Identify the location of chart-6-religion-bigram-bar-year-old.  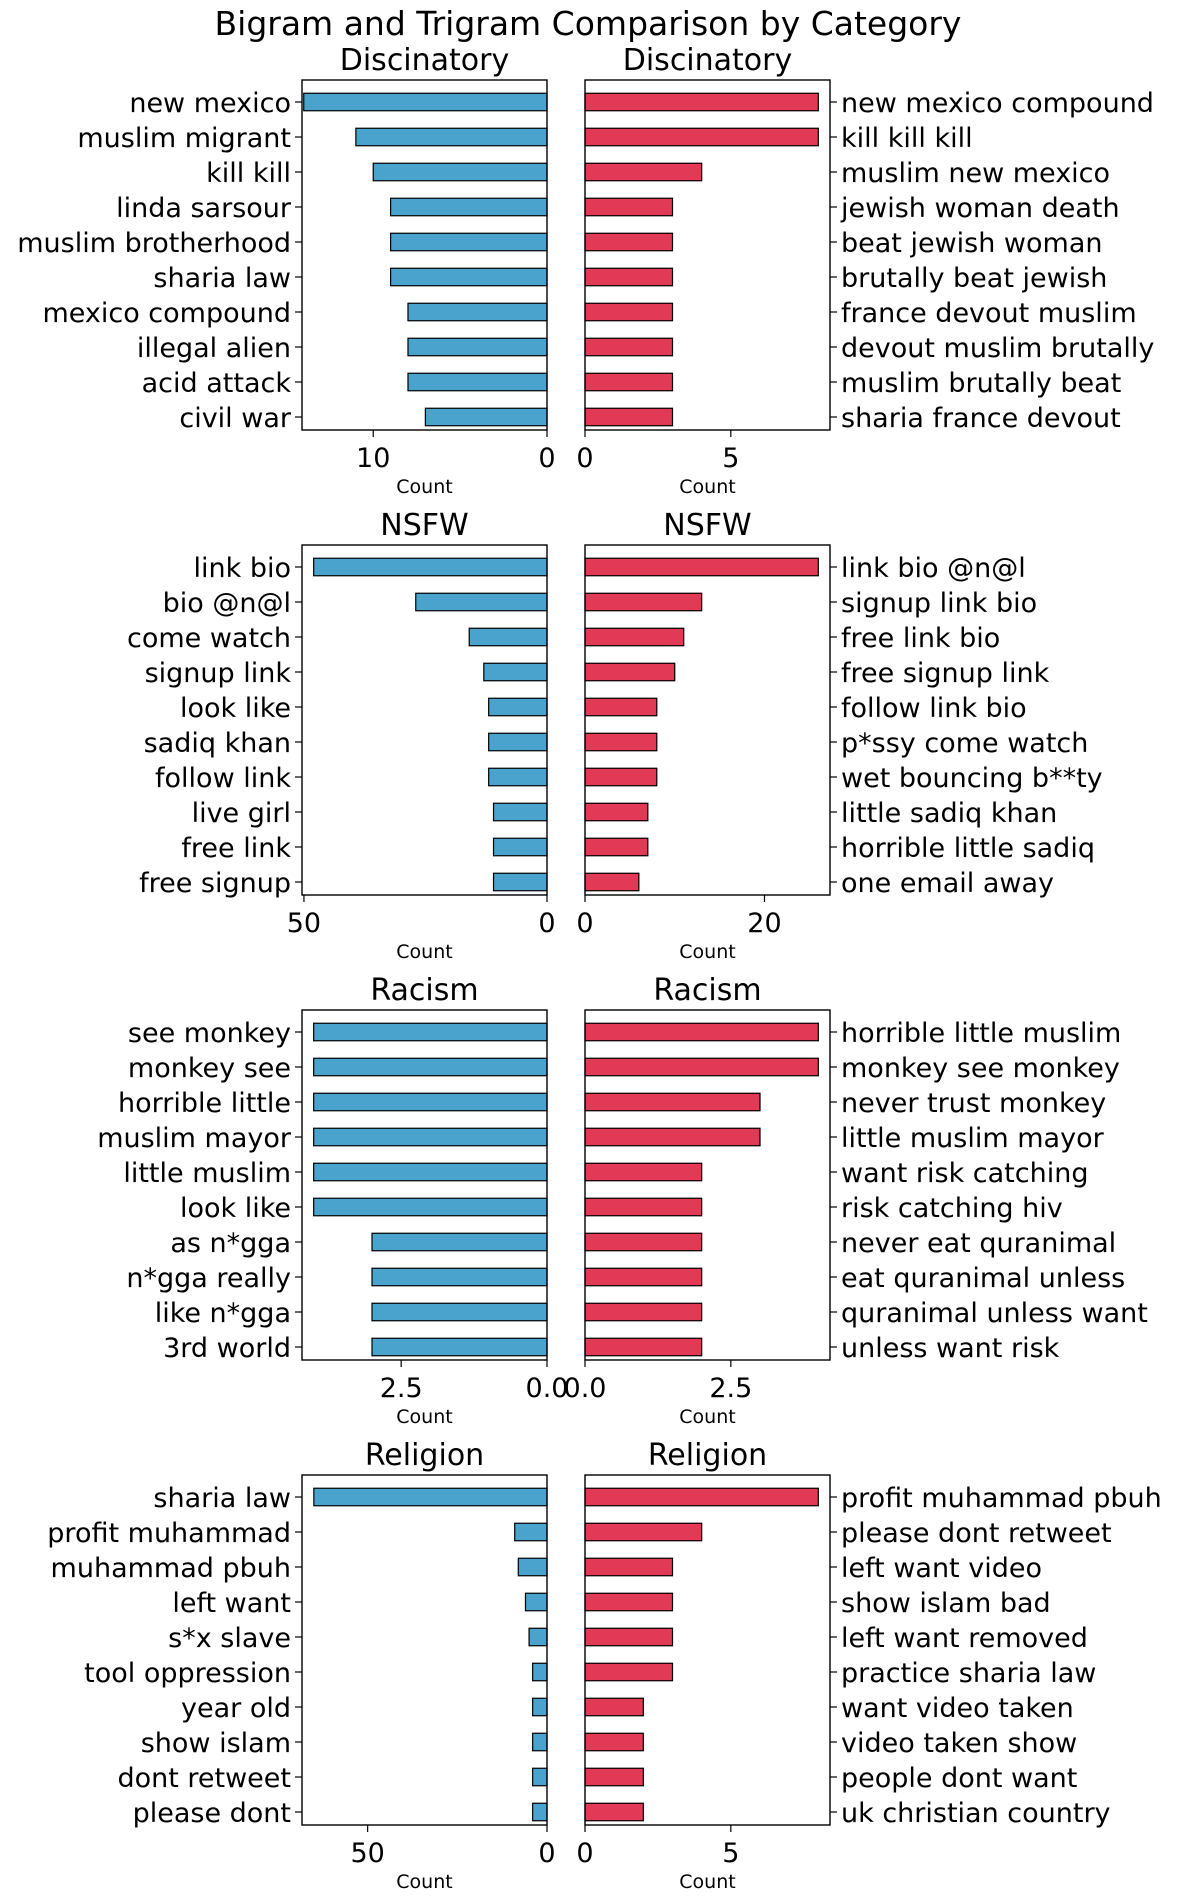
(540, 1707).